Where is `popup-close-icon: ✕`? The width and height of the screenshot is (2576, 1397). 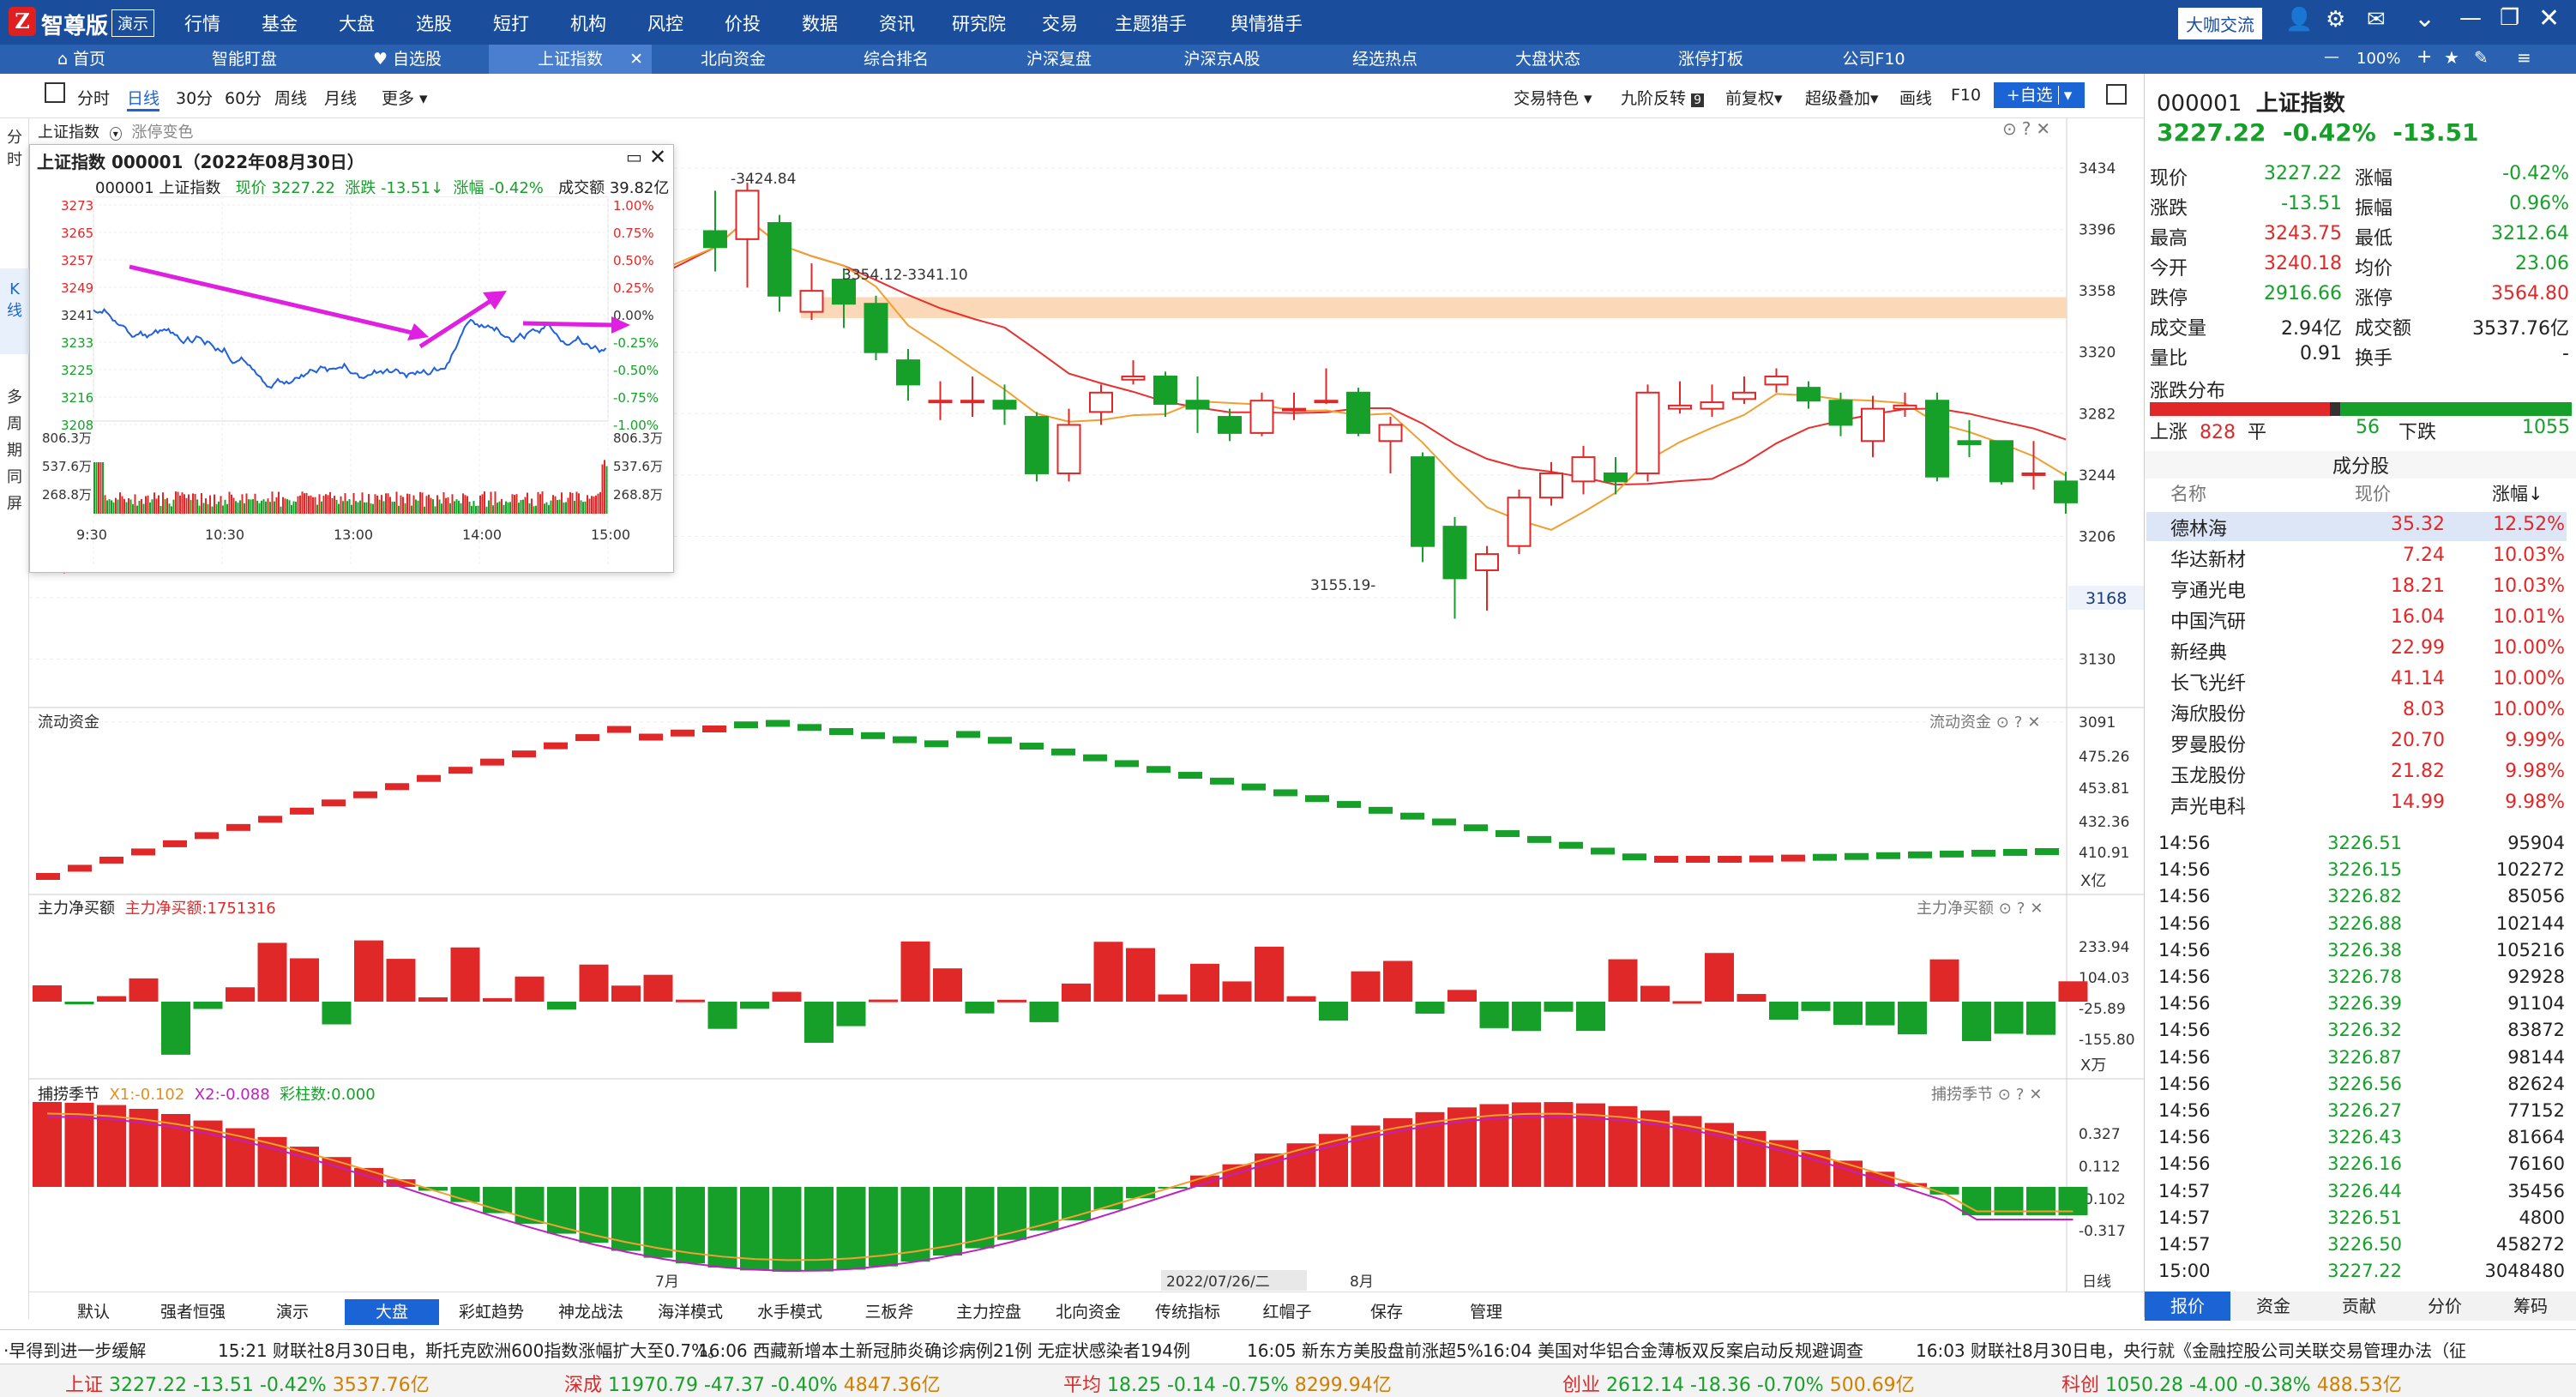 popup-close-icon: ✕ is located at coordinates (658, 157).